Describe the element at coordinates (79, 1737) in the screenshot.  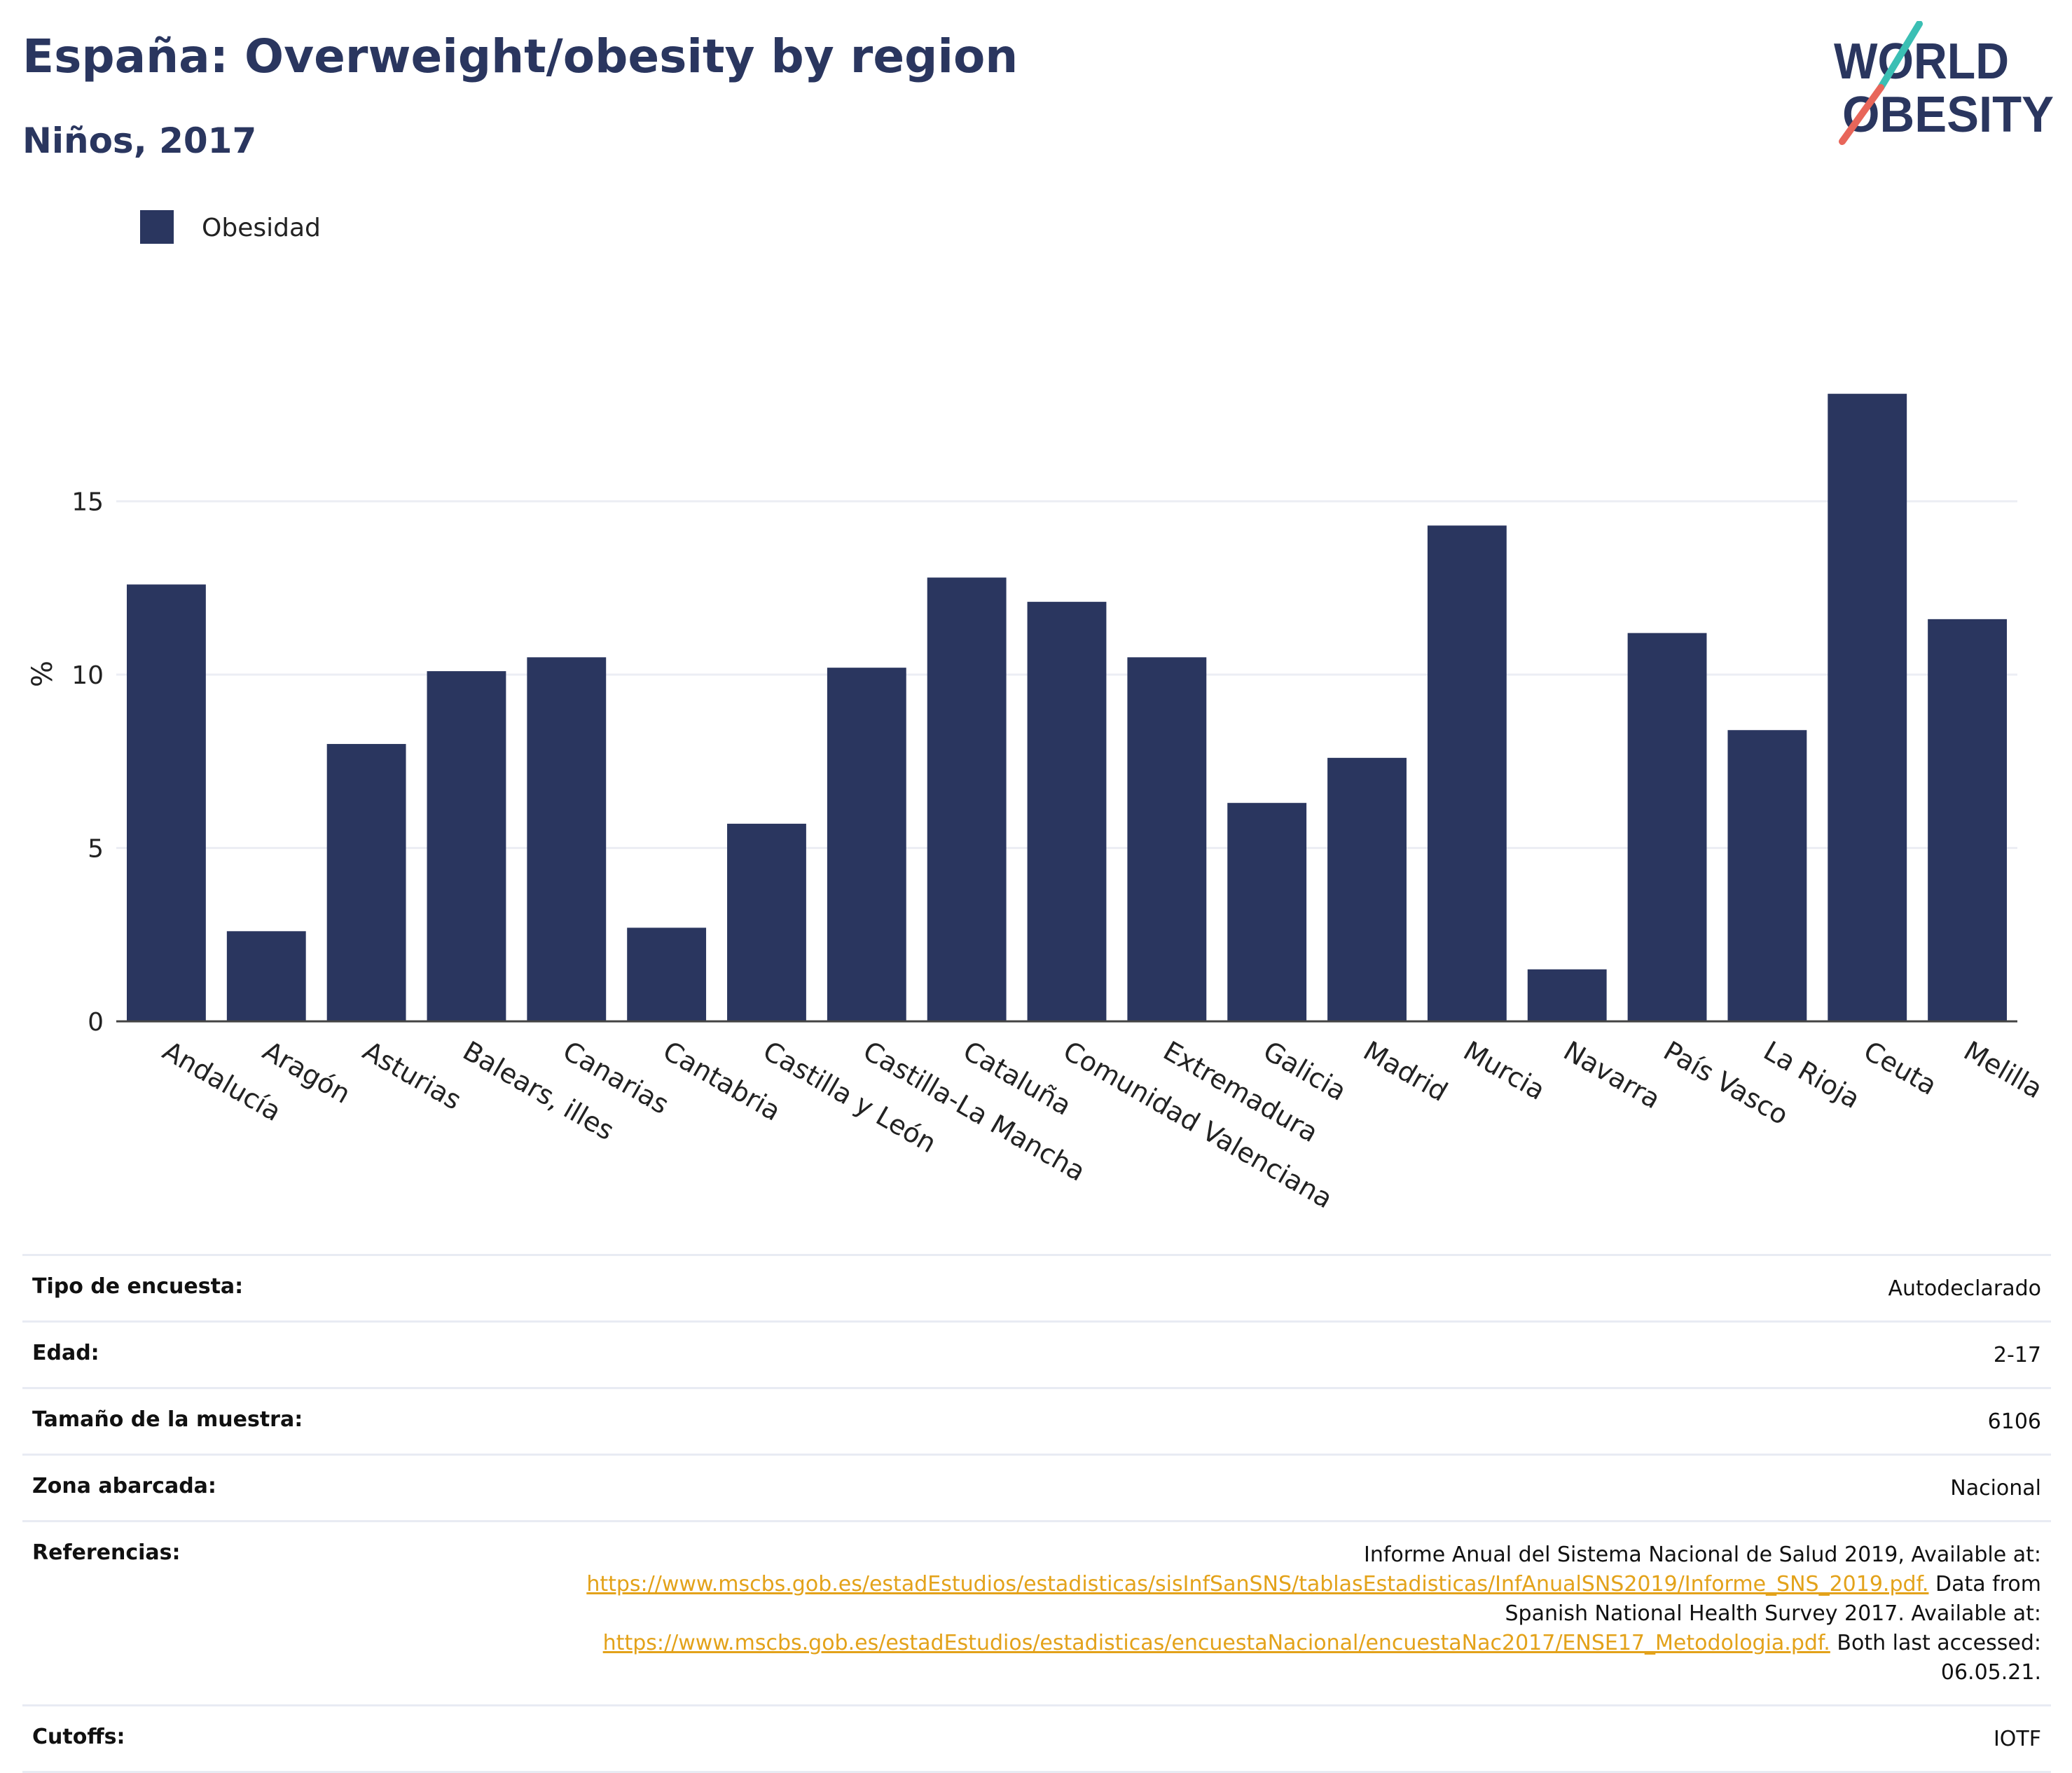
I see `info-label: Cutoffs:` at that location.